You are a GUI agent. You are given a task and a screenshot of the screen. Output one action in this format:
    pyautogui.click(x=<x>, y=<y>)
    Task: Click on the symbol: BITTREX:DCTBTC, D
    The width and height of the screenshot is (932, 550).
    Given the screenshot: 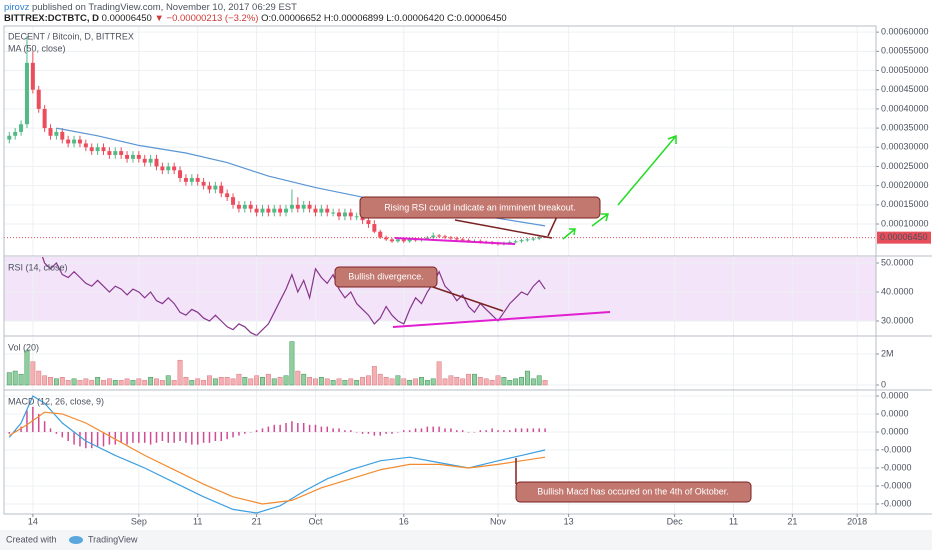 What is the action you would take?
    pyautogui.click(x=51, y=18)
    